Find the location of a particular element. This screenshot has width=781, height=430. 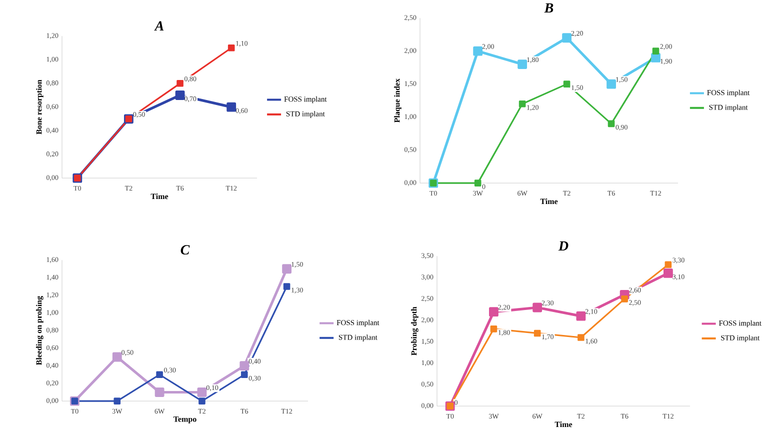

y-axis-title: Probing depth is located at coordinates (414, 331).